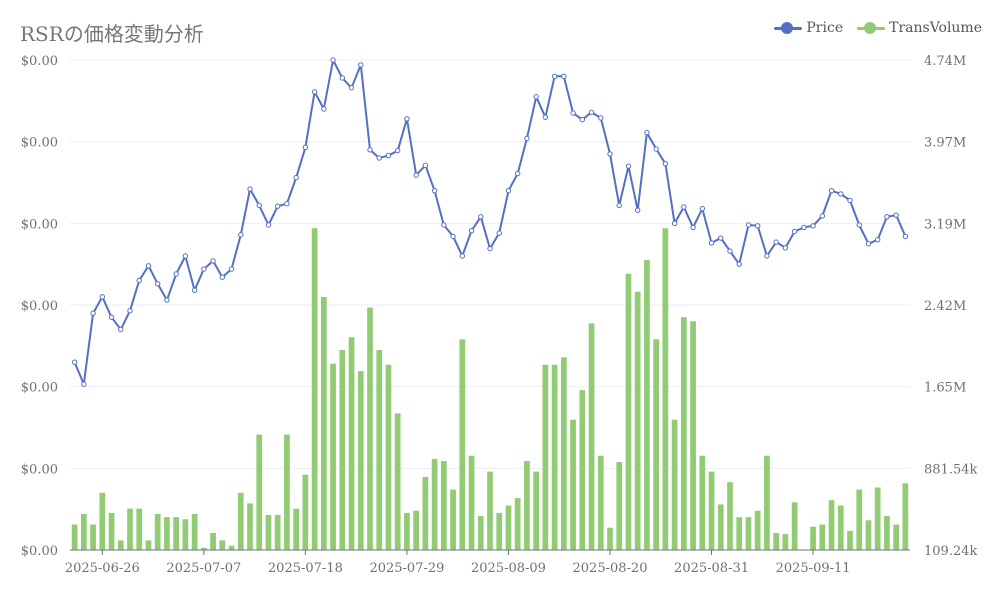  What do you see at coordinates (102, 568) in the screenshot?
I see `x-axis-tick-label: 2025-06-26` at bounding box center [102, 568].